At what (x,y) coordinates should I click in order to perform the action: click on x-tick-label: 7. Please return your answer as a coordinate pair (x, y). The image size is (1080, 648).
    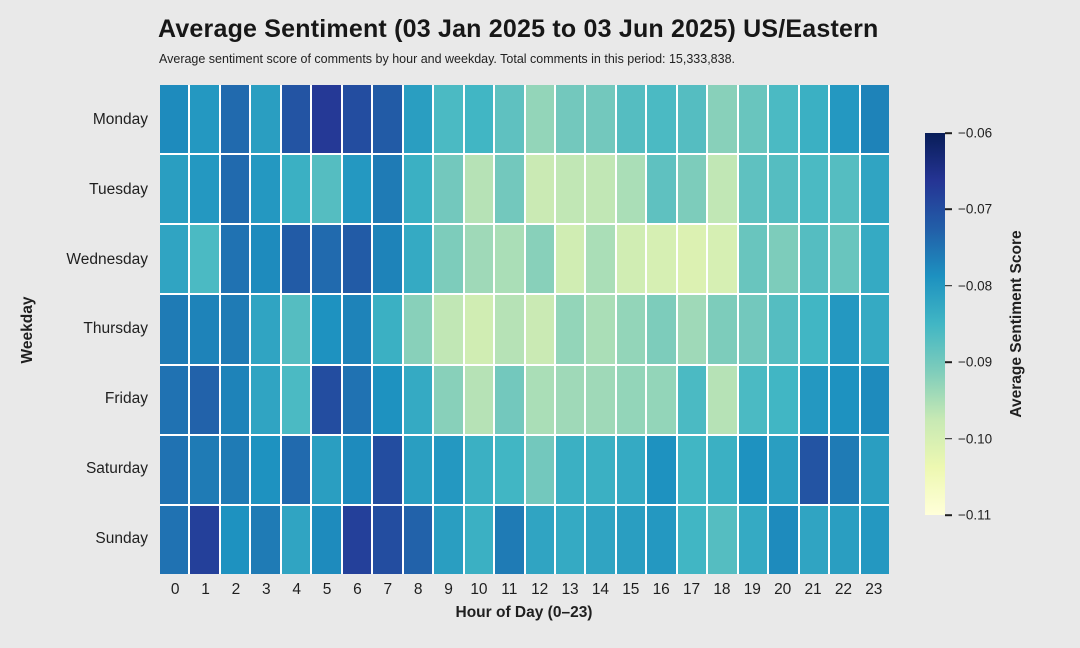
    Looking at the image, I should click on (388, 589).